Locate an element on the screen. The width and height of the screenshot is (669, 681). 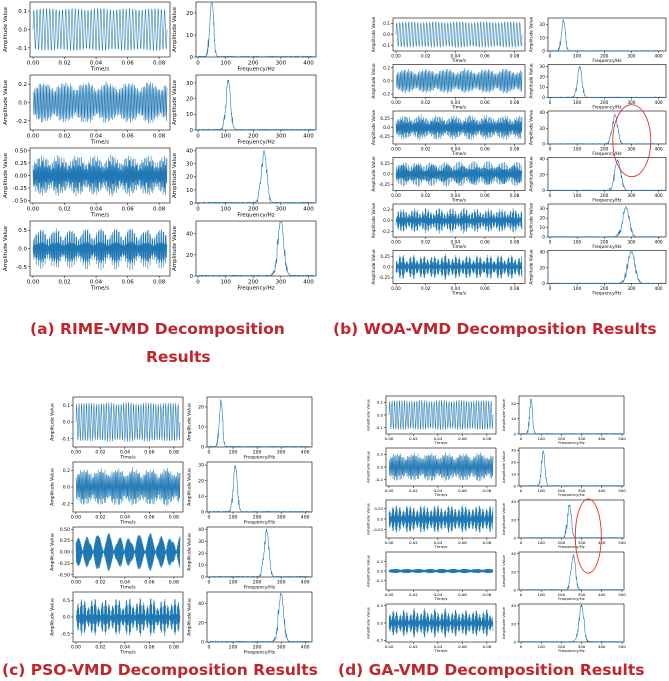
time-ytick-label: 0.50 is located at coordinates (65, 530).